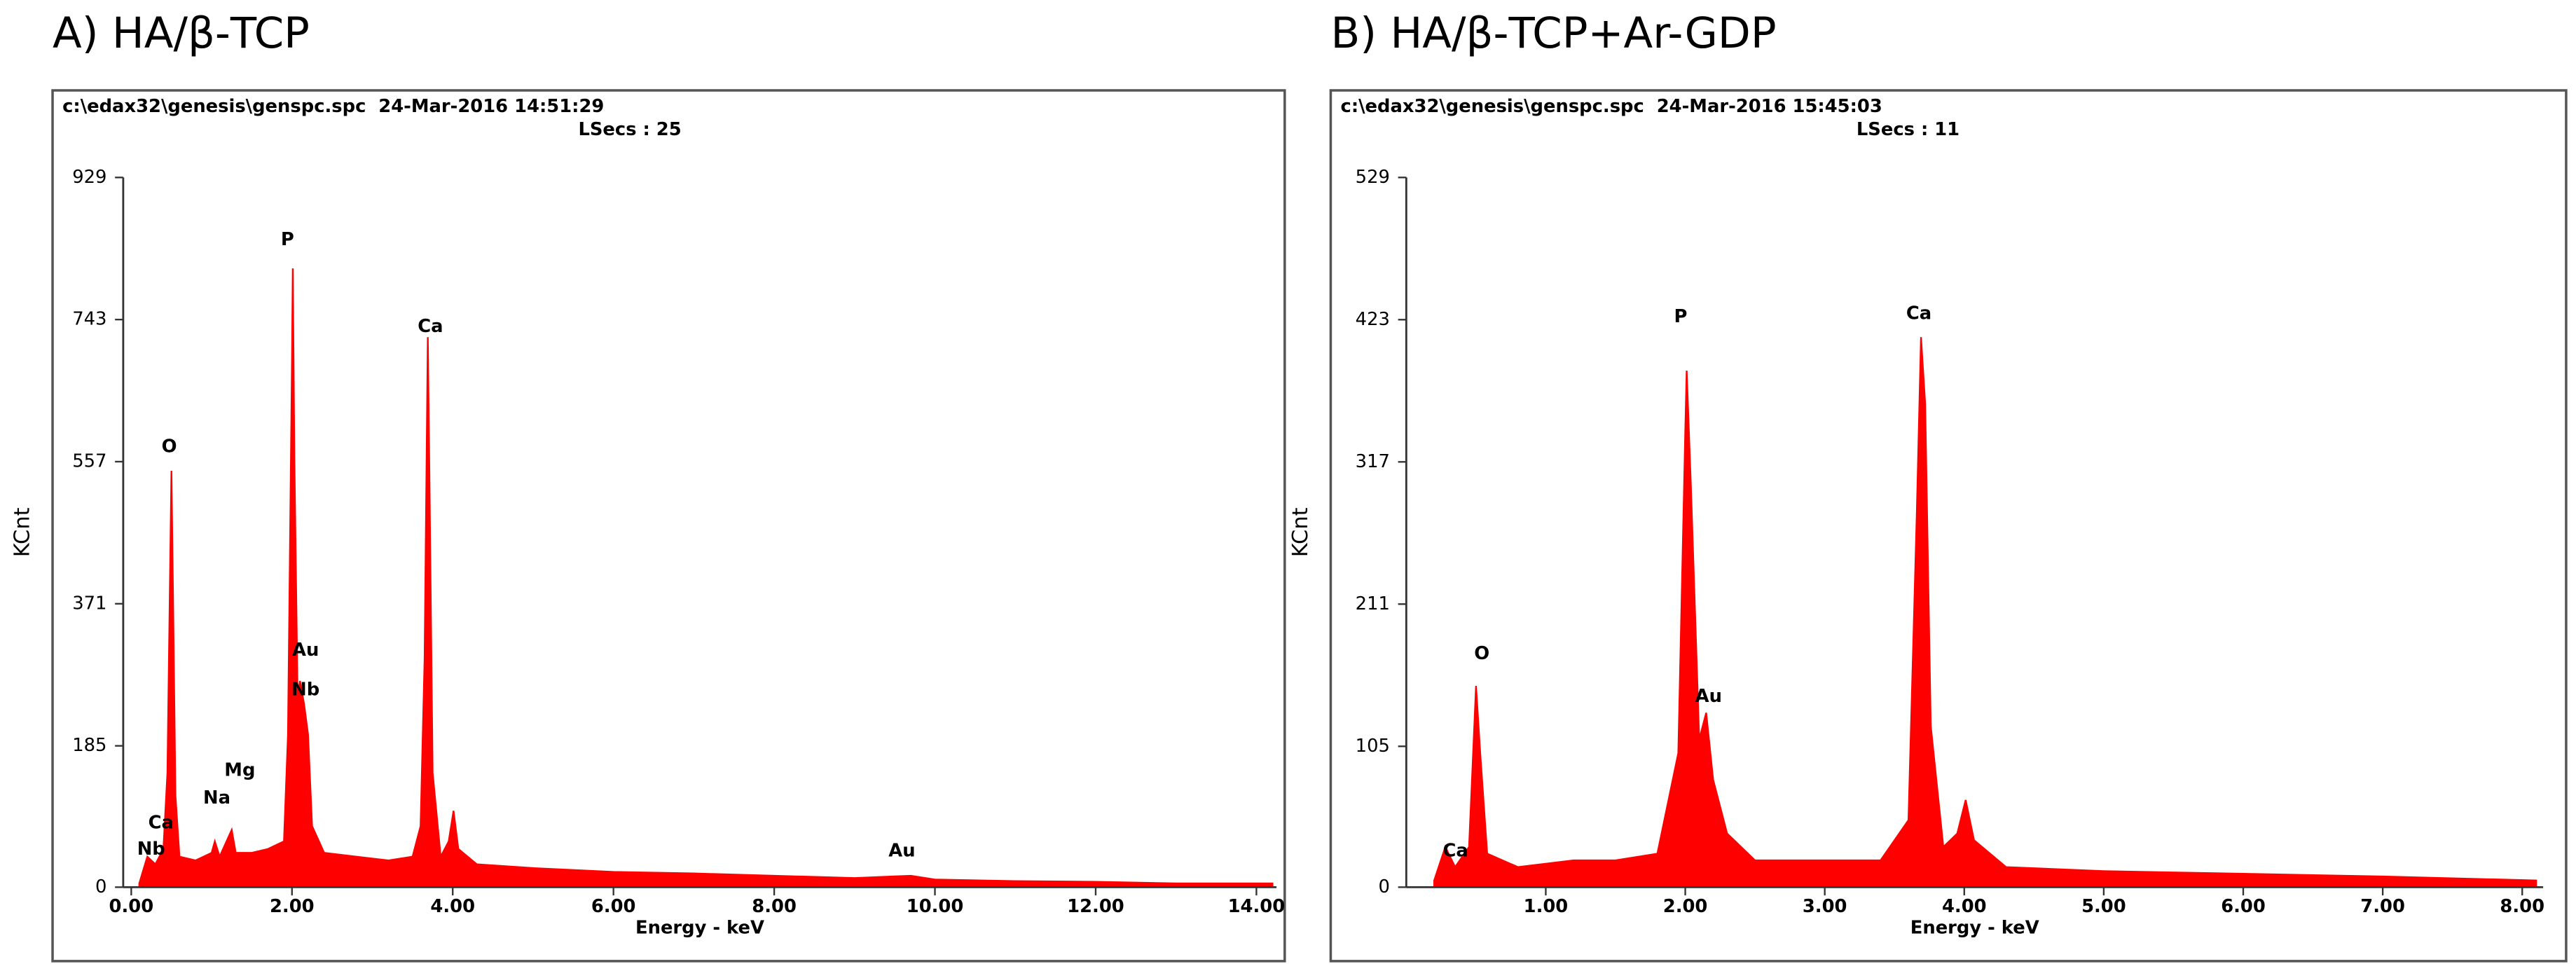  What do you see at coordinates (629, 130) in the screenshot?
I see `header-note: LSecs : 25` at bounding box center [629, 130].